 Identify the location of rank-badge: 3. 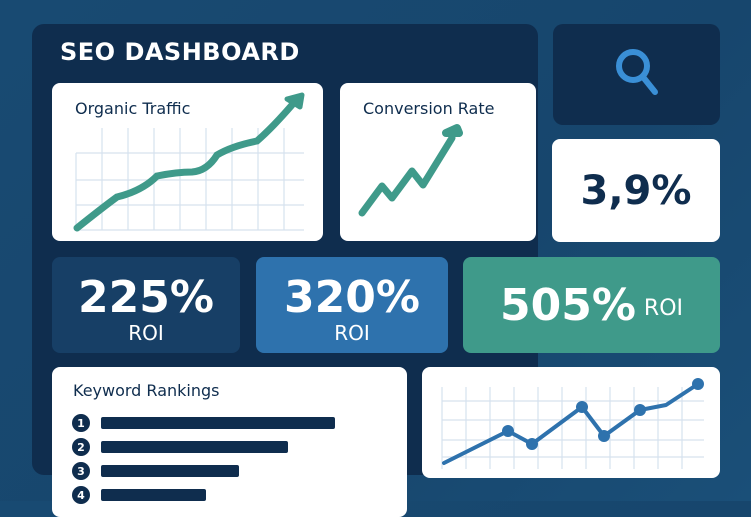
(81, 471).